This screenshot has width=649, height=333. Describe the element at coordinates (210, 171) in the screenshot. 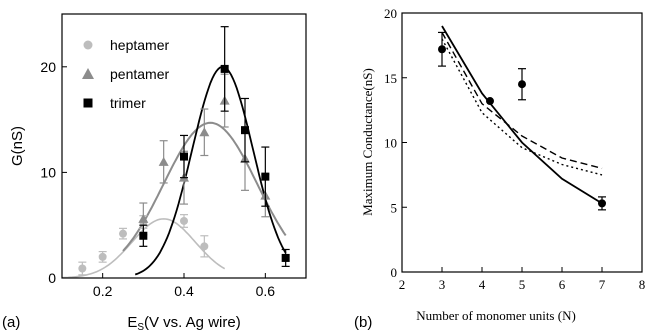

I see `panel-a-fit-curve-trimer` at that location.